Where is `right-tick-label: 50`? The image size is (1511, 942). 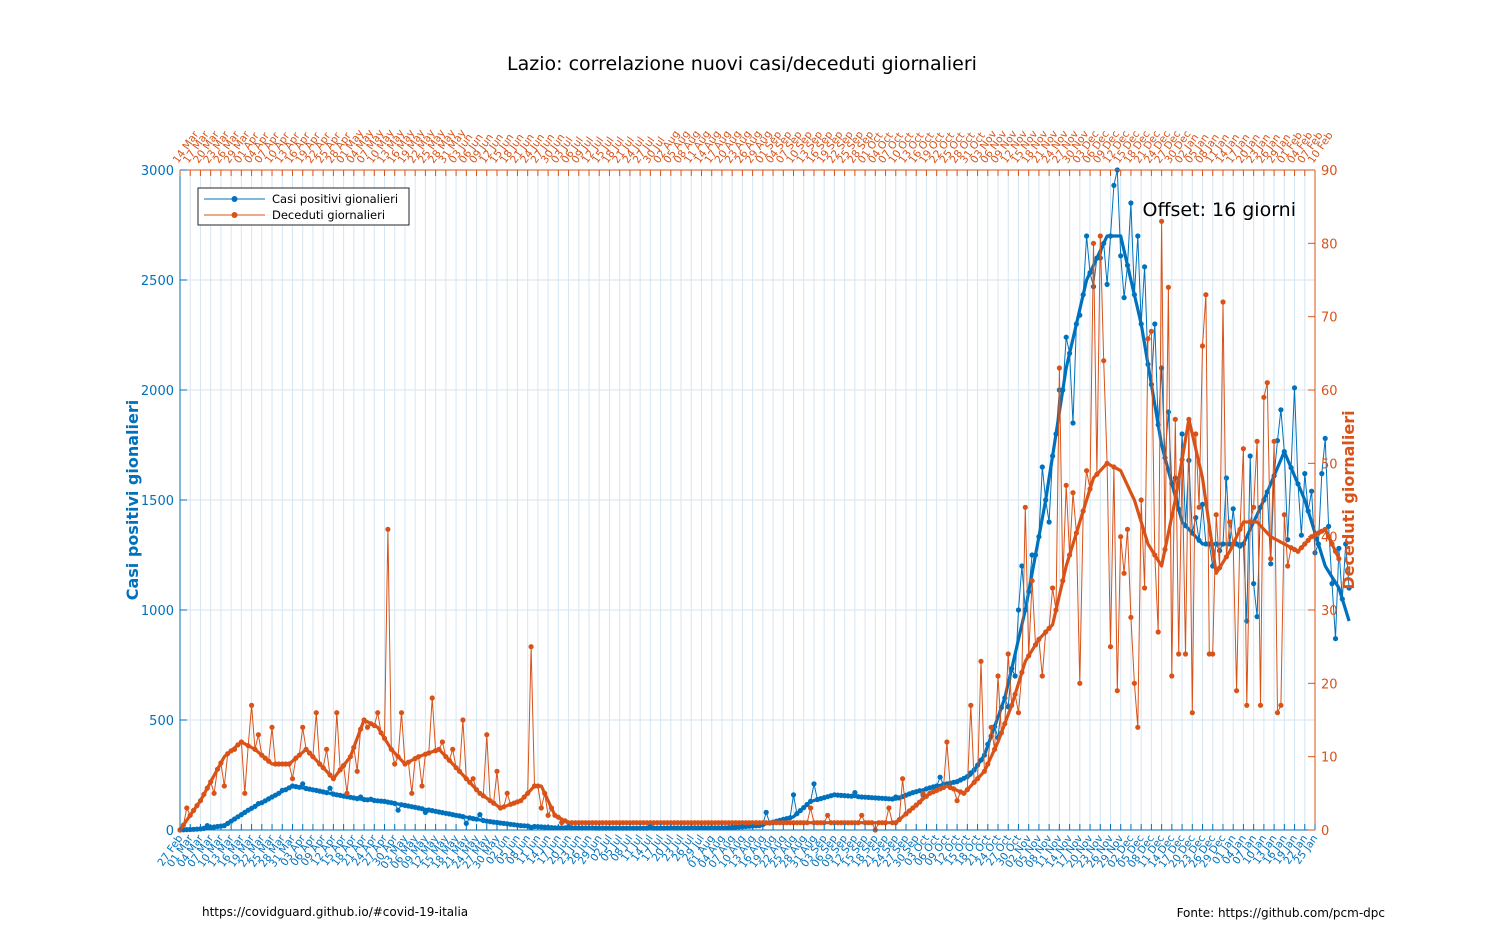
right-tick-label: 50 is located at coordinates (1329, 464).